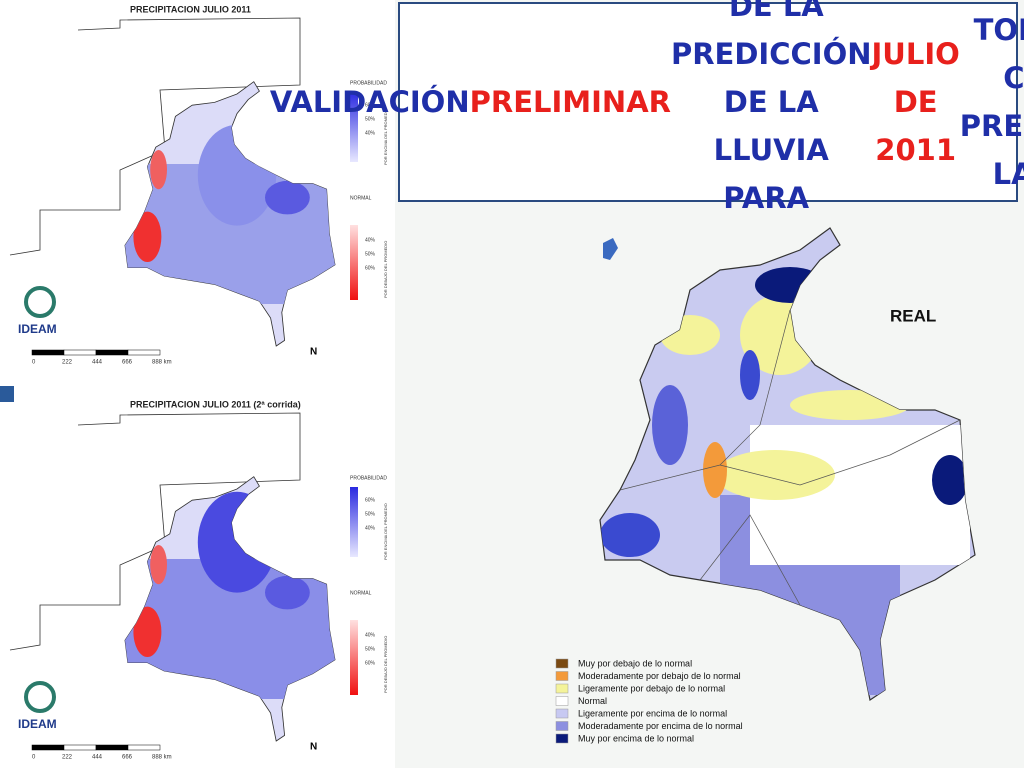  What do you see at coordinates (636, 738) in the screenshot?
I see `legend-label: Muy por encima de lo normal` at bounding box center [636, 738].